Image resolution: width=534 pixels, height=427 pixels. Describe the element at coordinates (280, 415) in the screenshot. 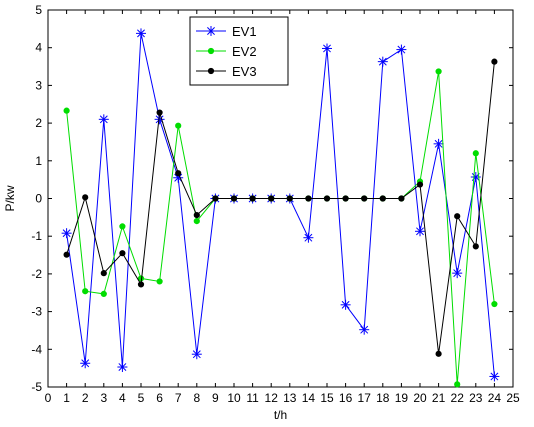

I see `x-axis-label: t/h` at that location.